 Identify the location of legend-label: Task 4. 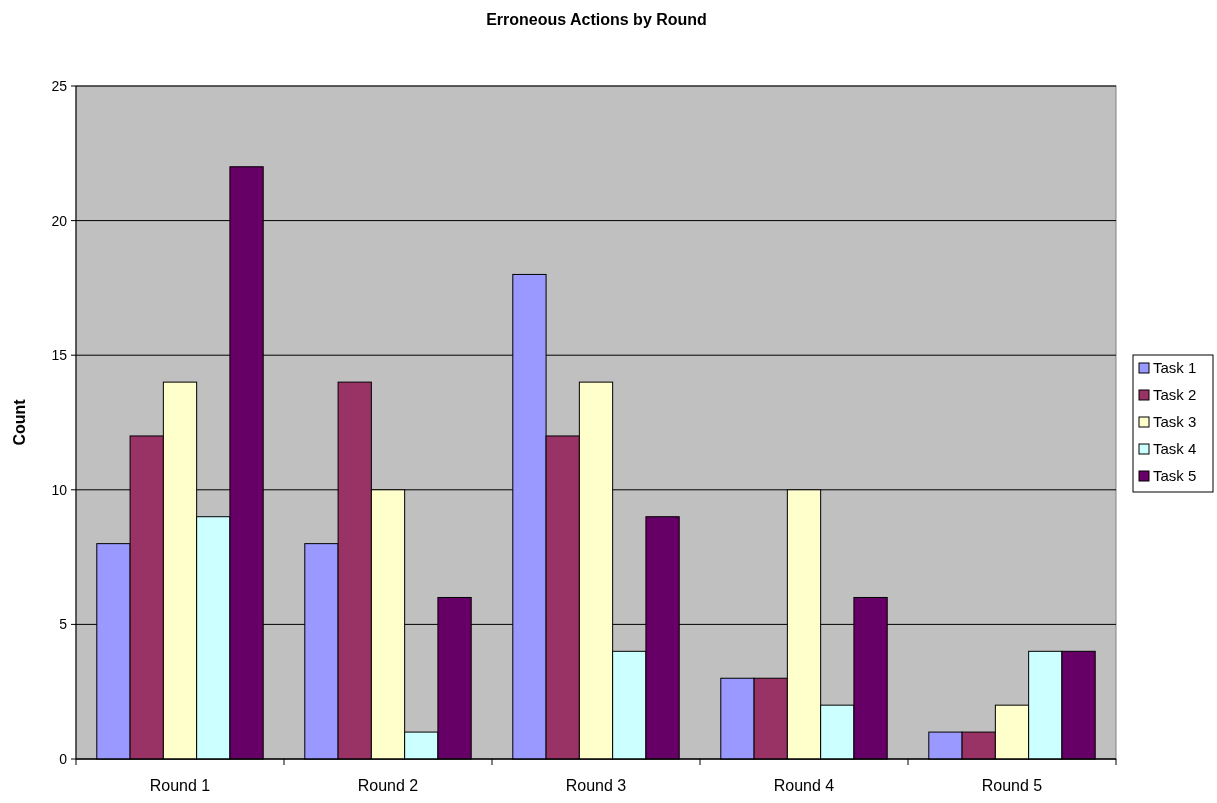
(1175, 449).